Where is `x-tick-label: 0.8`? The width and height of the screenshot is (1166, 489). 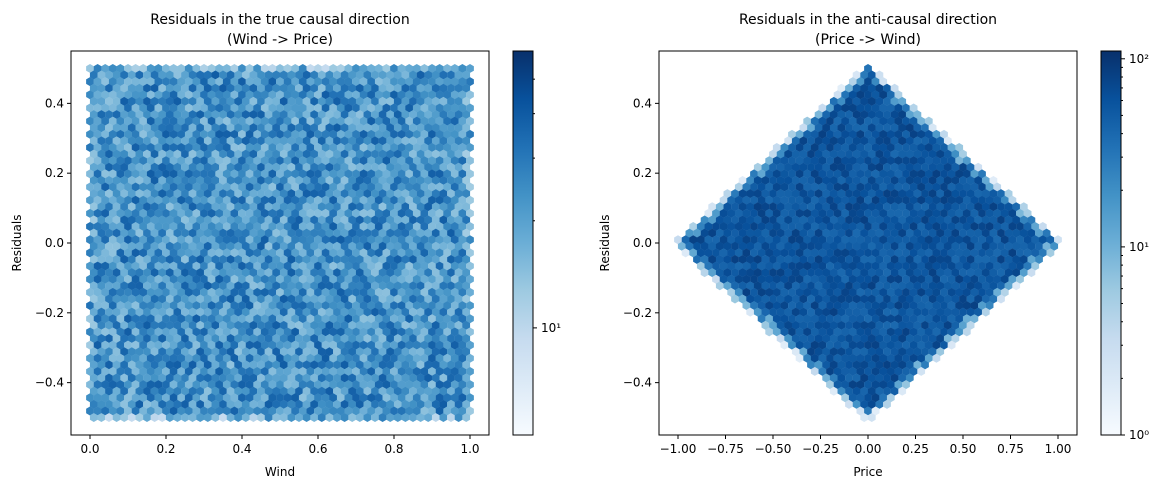 x-tick-label: 0.8 is located at coordinates (393, 449).